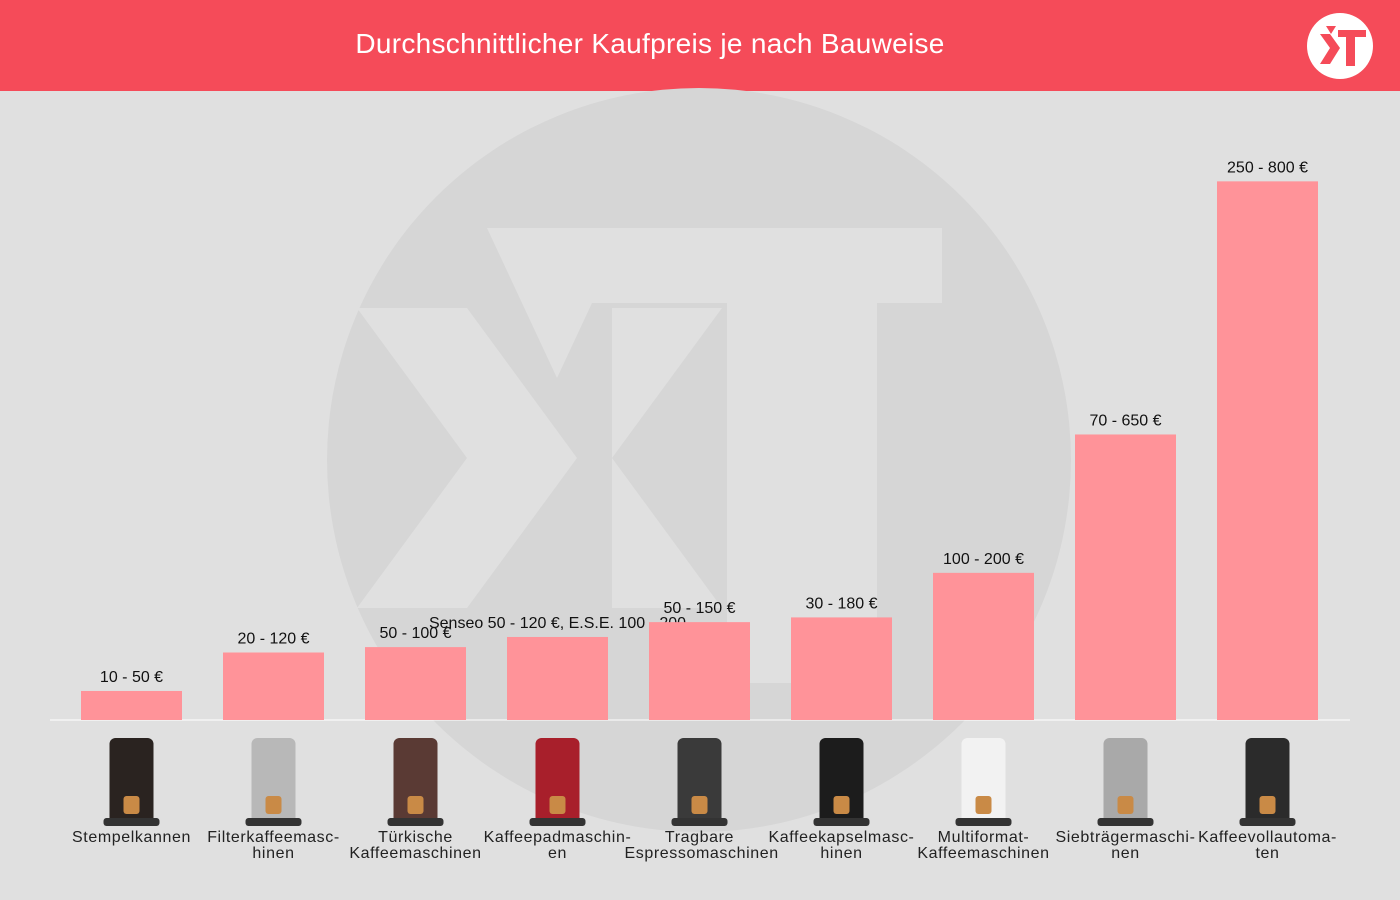 This screenshot has height=900, width=1400. I want to click on category-label-line: Filterkaffeemasc-, so click(273, 837).